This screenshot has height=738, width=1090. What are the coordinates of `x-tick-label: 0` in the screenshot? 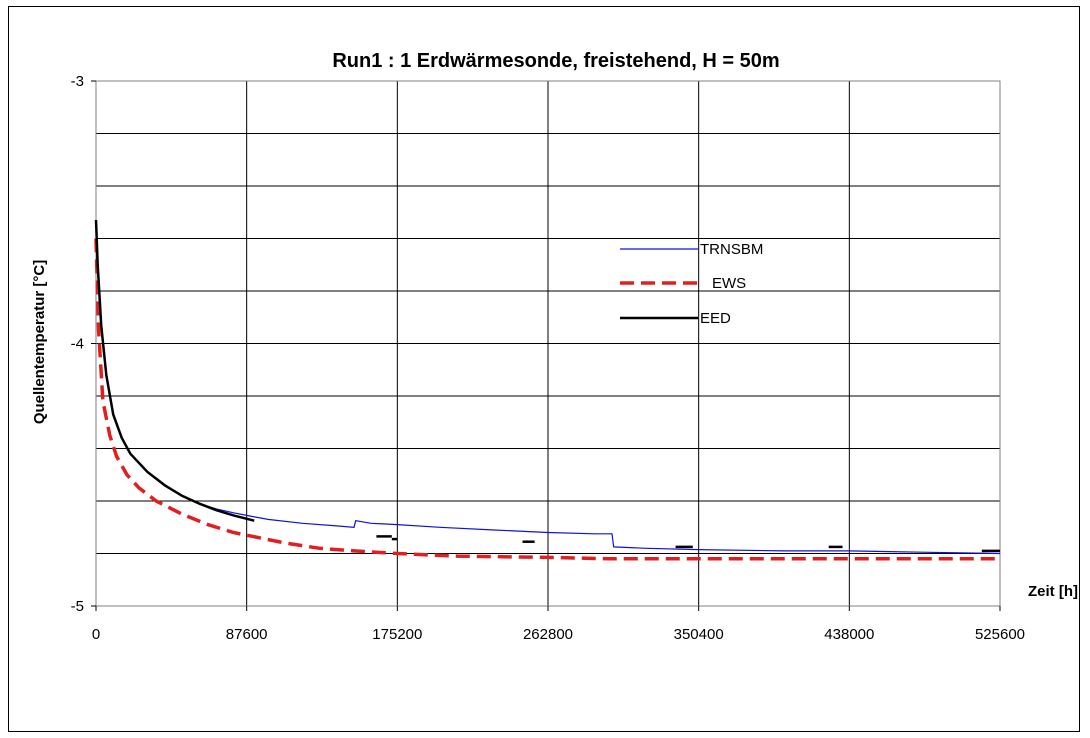 It's located at (96, 634).